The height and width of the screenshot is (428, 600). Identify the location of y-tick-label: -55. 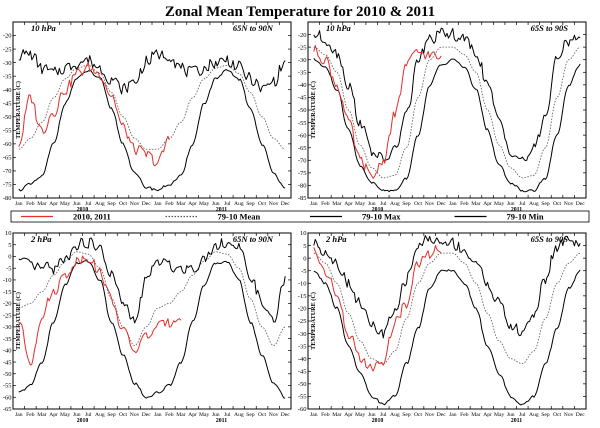
(7, 131).